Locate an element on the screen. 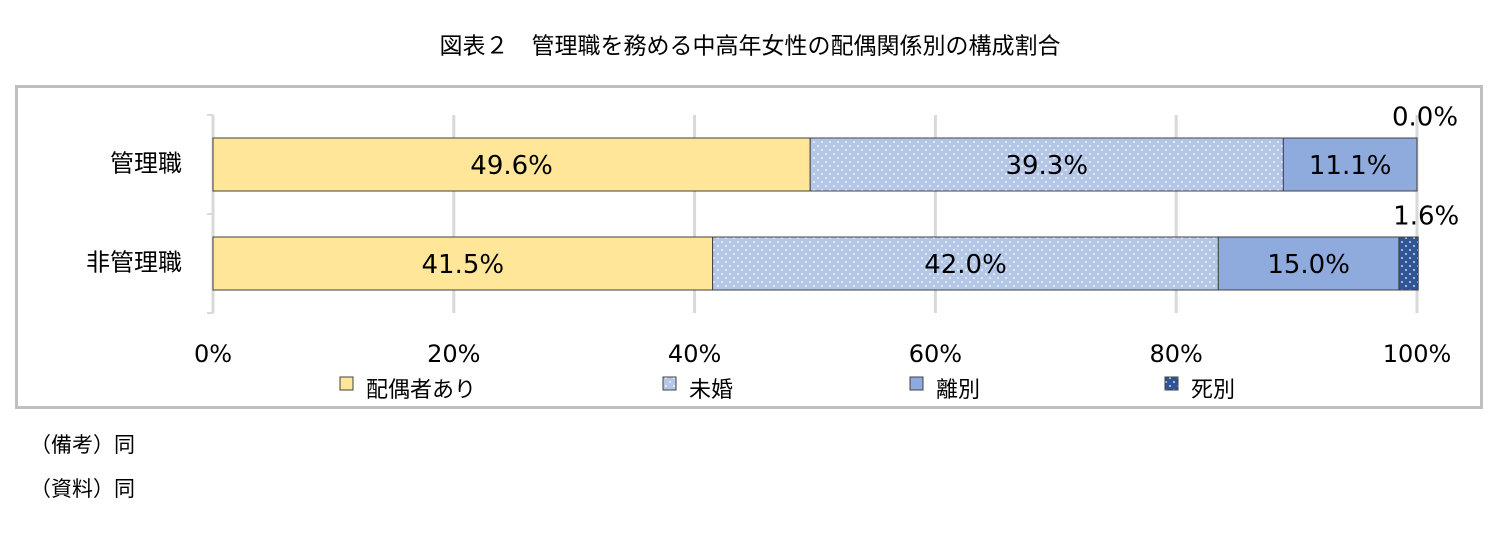 This screenshot has height=535, width=1500. data-label: 39.3% is located at coordinates (1046, 166).